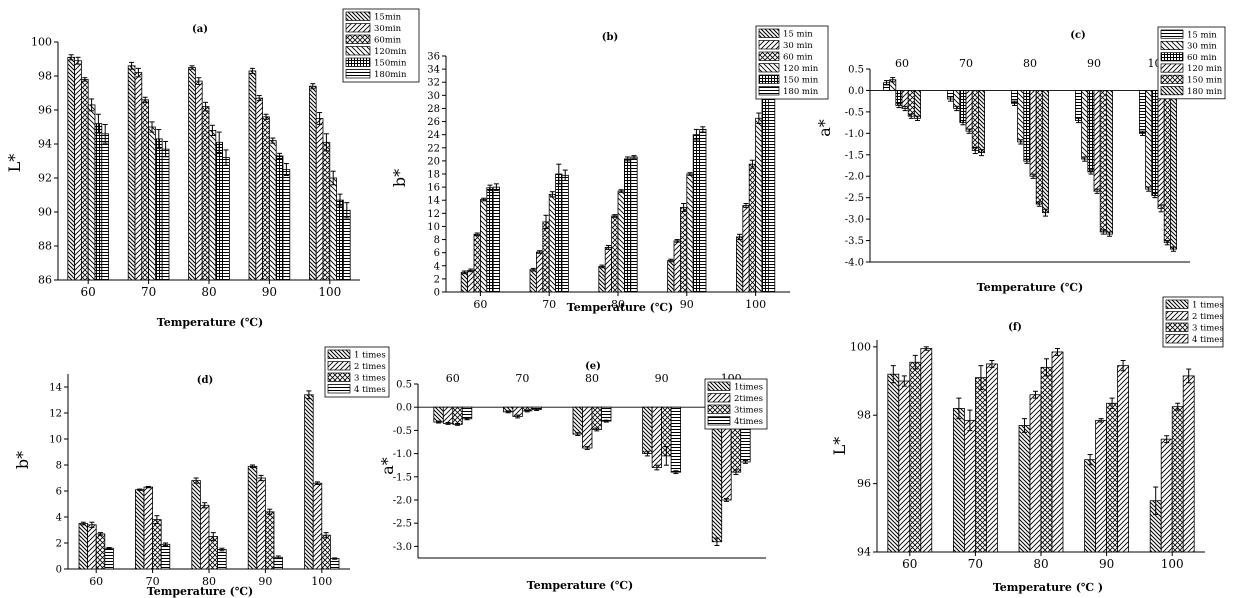 The image size is (1233, 598). Describe the element at coordinates (402, 501) in the screenshot. I see `y-tick-label: -2.0` at that location.